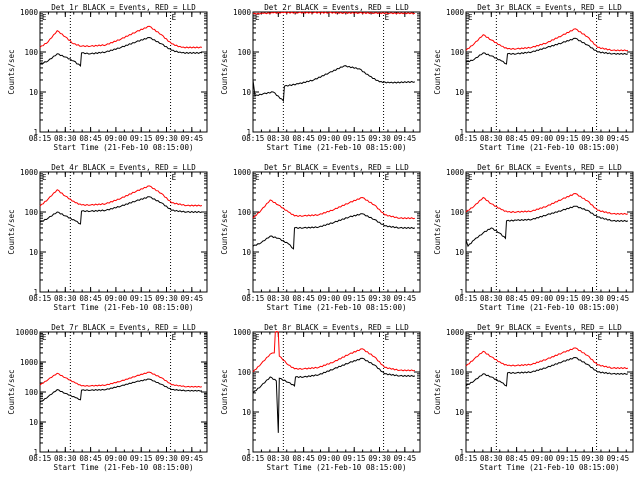  Describe the element at coordinates (549, 327) in the screenshot. I see `panel-title: Det 9r BLACK = Events, RED = LLD` at that location.